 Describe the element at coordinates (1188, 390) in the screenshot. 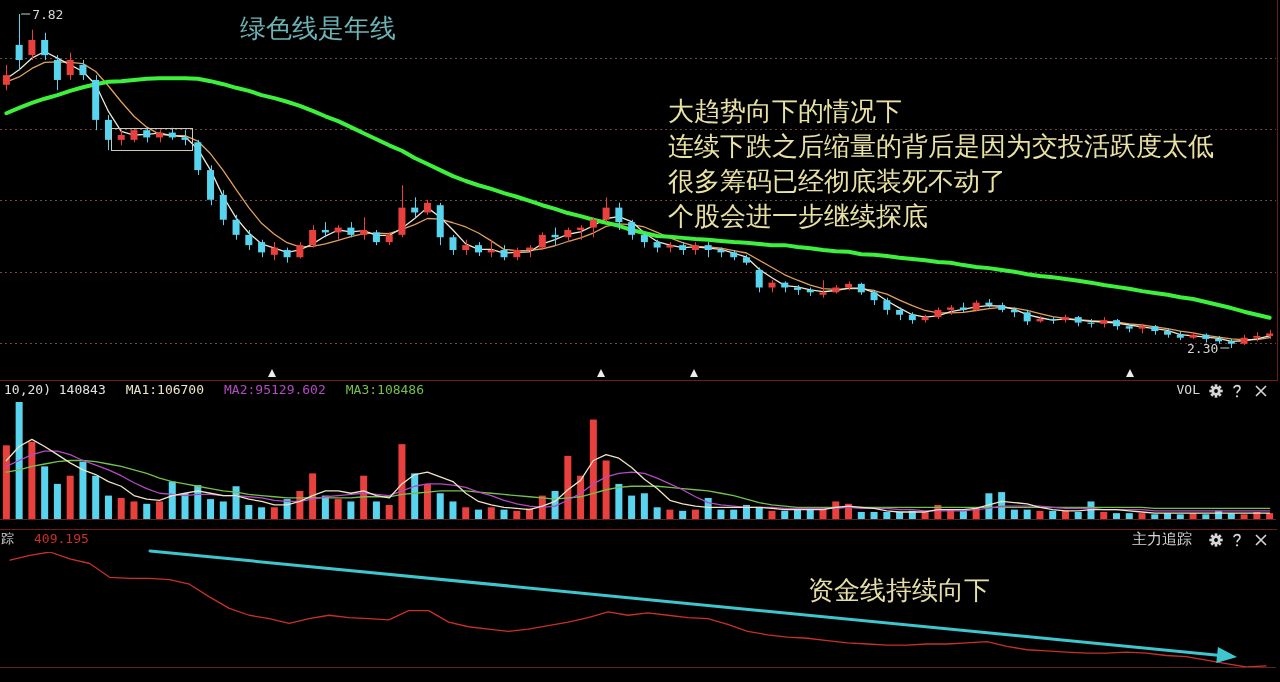

I see `text: VOL` at that location.